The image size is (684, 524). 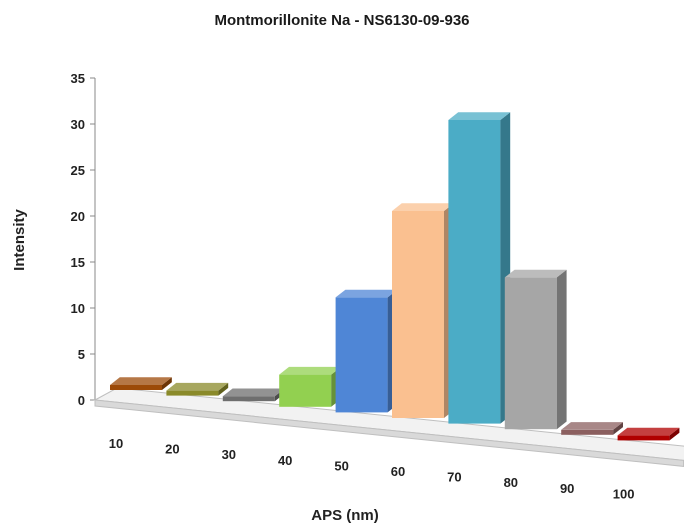 What do you see at coordinates (229, 454) in the screenshot?
I see `x-tick-label: 30` at bounding box center [229, 454].